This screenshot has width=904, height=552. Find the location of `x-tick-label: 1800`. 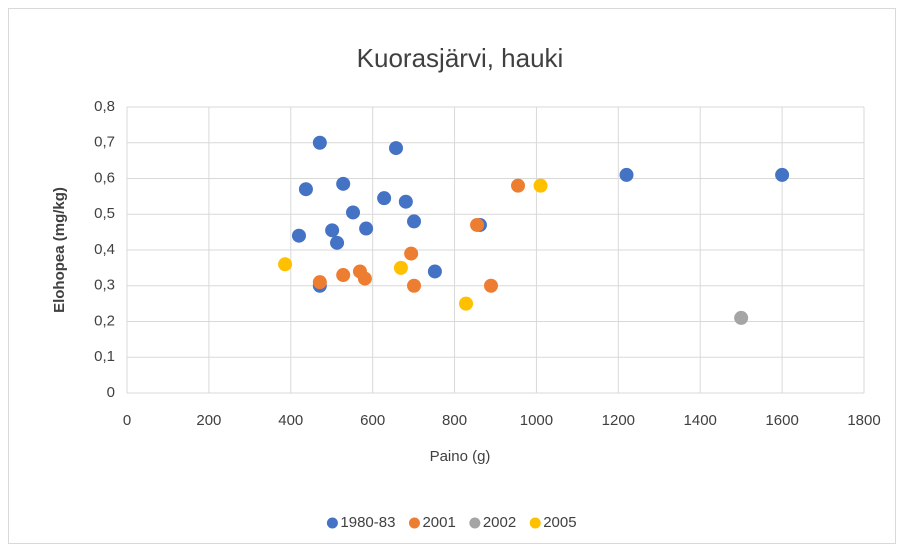

x-tick-label: 1800 is located at coordinates (863, 420).